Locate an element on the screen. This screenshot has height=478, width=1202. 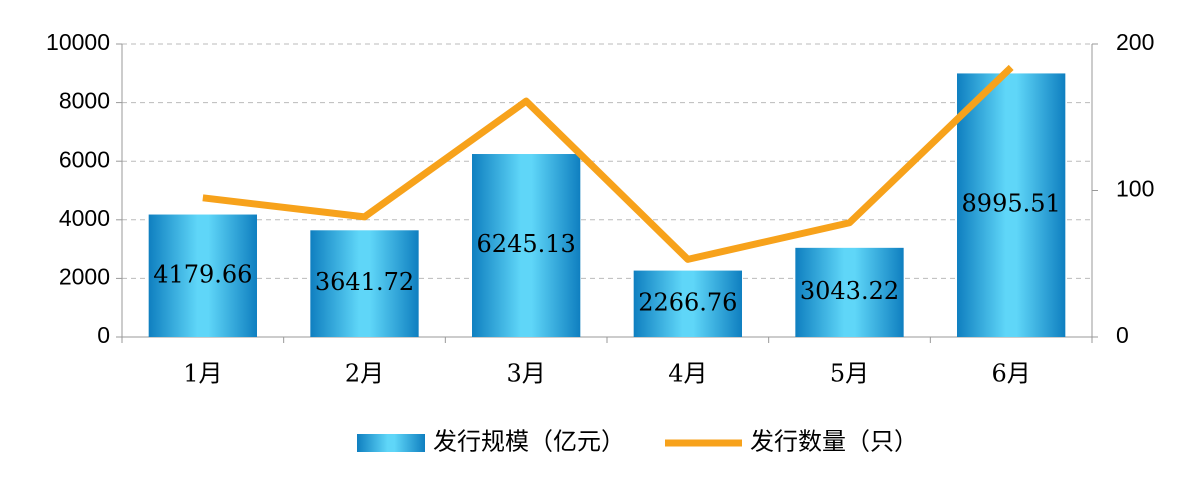
x-tick-label: 1月 is located at coordinates (202, 374).